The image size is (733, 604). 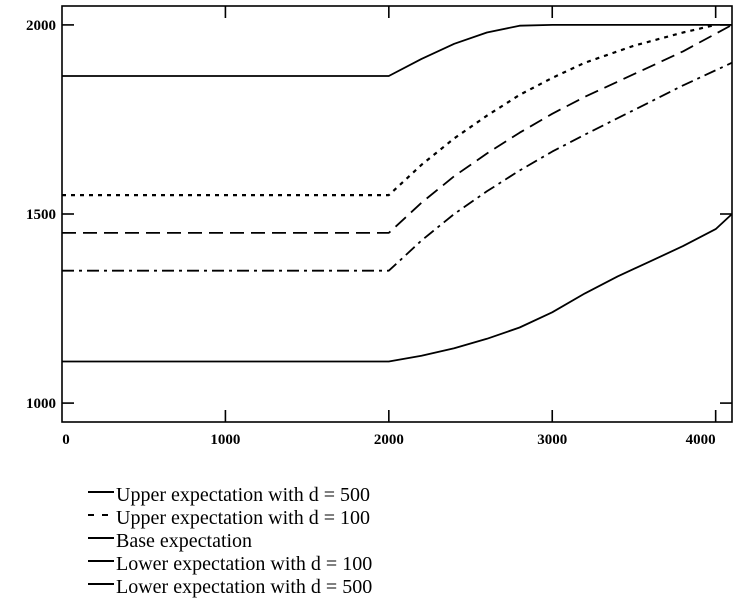 What do you see at coordinates (41, 215) in the screenshot?
I see `y-tick-label: 1500` at bounding box center [41, 215].